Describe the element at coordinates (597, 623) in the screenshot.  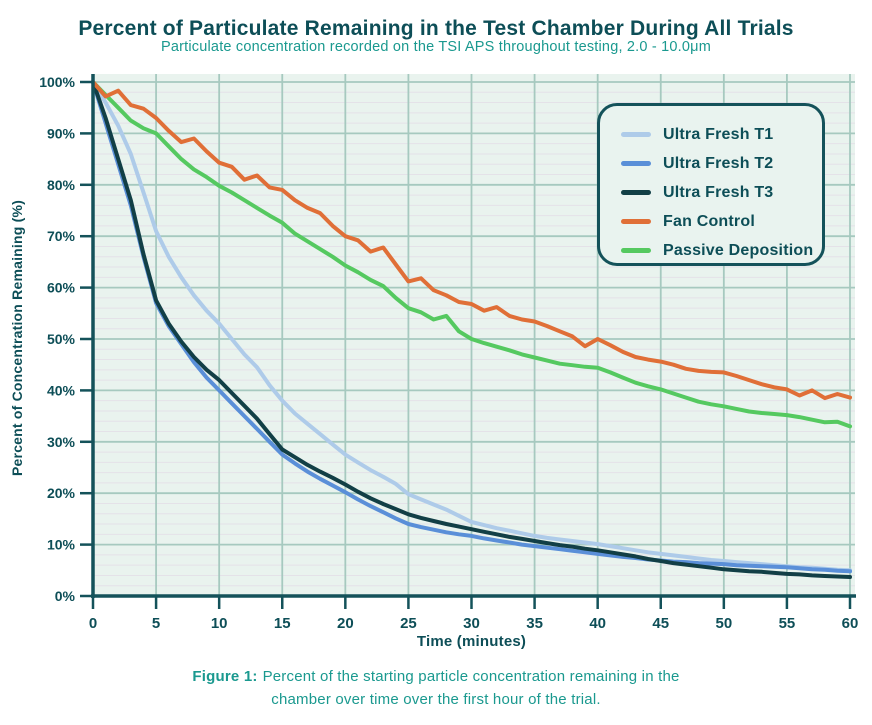
I see `x-tick-label: 40` at that location.